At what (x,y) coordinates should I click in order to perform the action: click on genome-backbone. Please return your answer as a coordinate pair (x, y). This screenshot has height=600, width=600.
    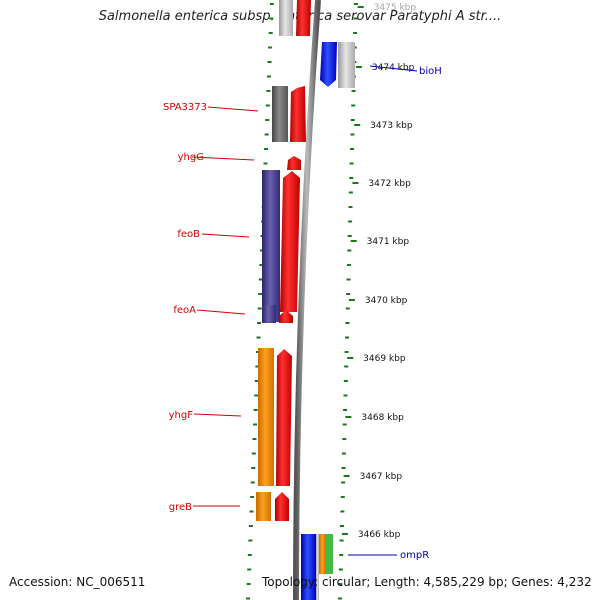
    Looking at the image, I should click on (307, 300).